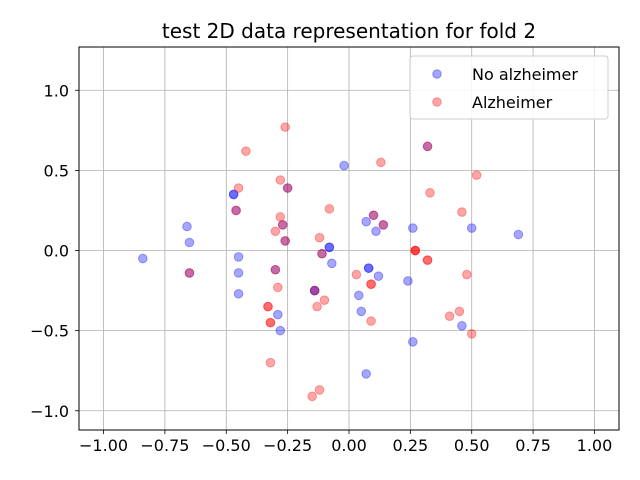 The image size is (640, 480). I want to click on x-tick-label: 0.25, so click(411, 445).